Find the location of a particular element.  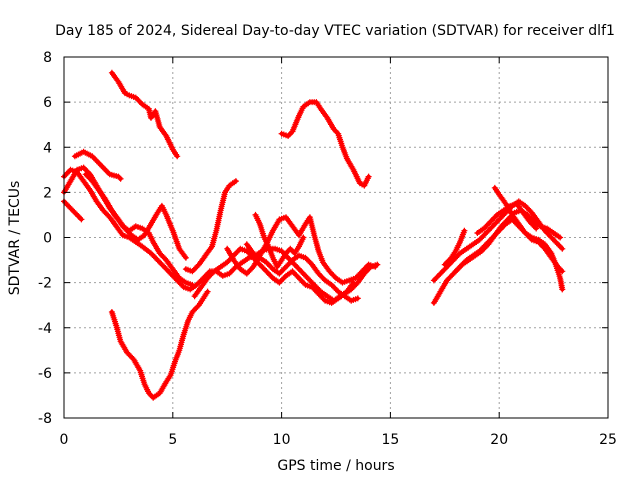

y-tick-label: -4 is located at coordinates (45, 329).